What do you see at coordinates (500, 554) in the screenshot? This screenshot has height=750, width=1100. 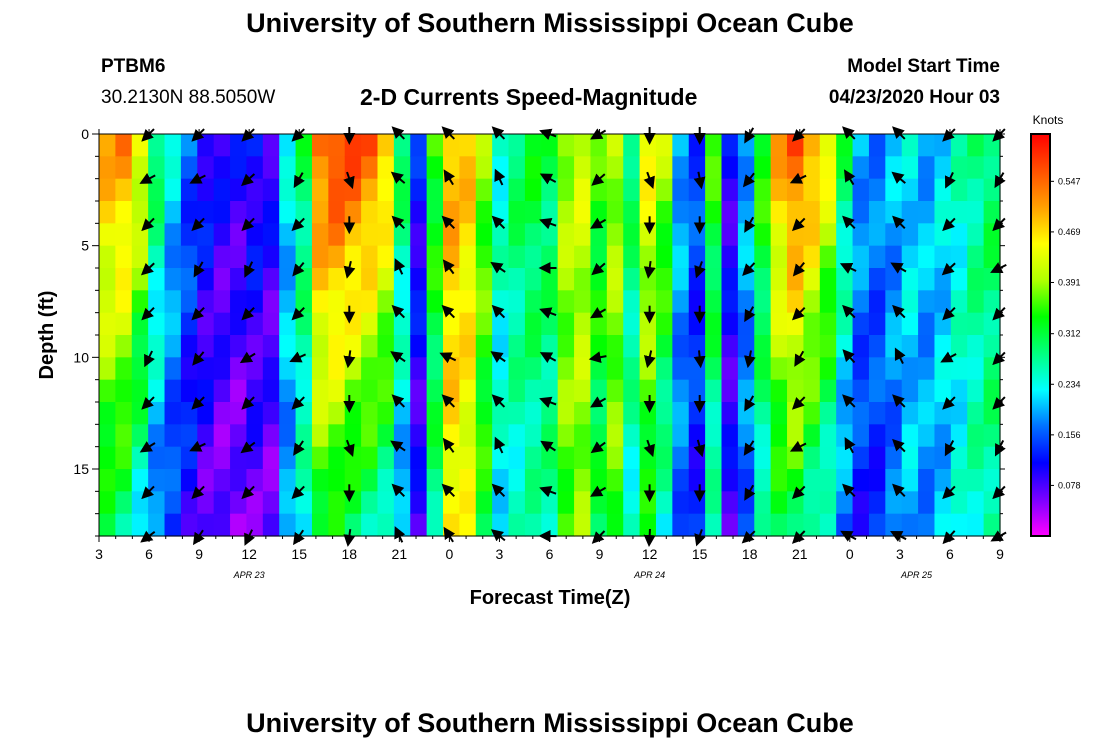 I see `x-tick-label: 3` at bounding box center [500, 554].